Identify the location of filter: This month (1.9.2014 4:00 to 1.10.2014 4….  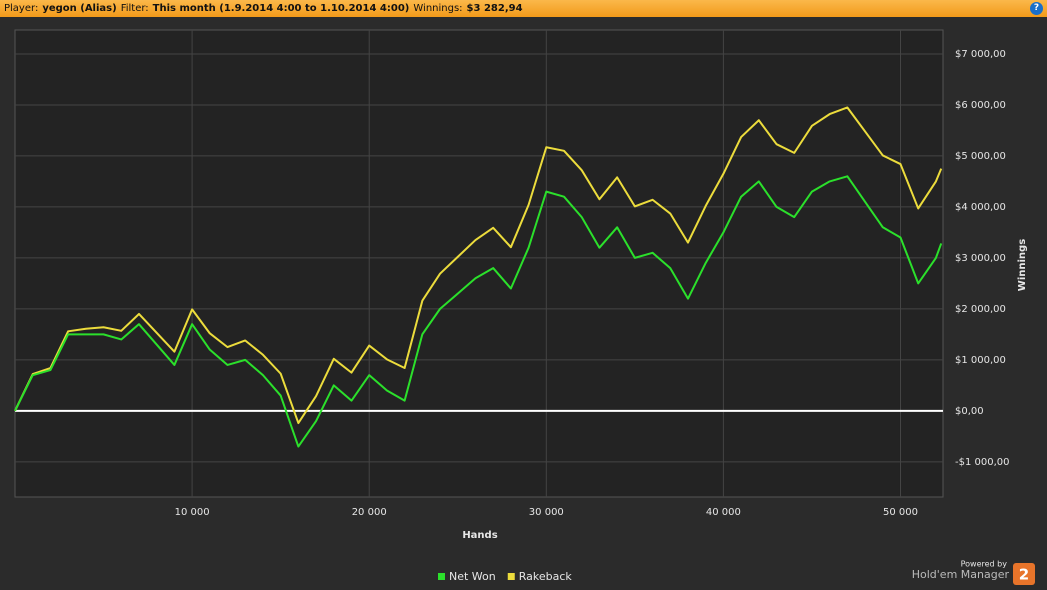
(281, 8).